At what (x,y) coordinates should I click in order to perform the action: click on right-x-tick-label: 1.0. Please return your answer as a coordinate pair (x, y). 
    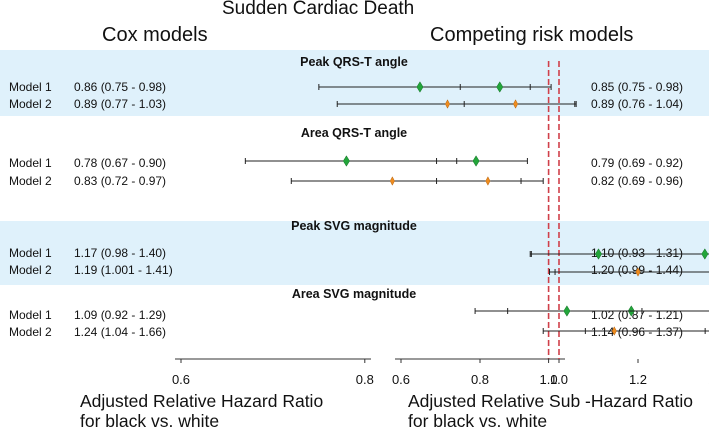
    Looking at the image, I should click on (559, 379).